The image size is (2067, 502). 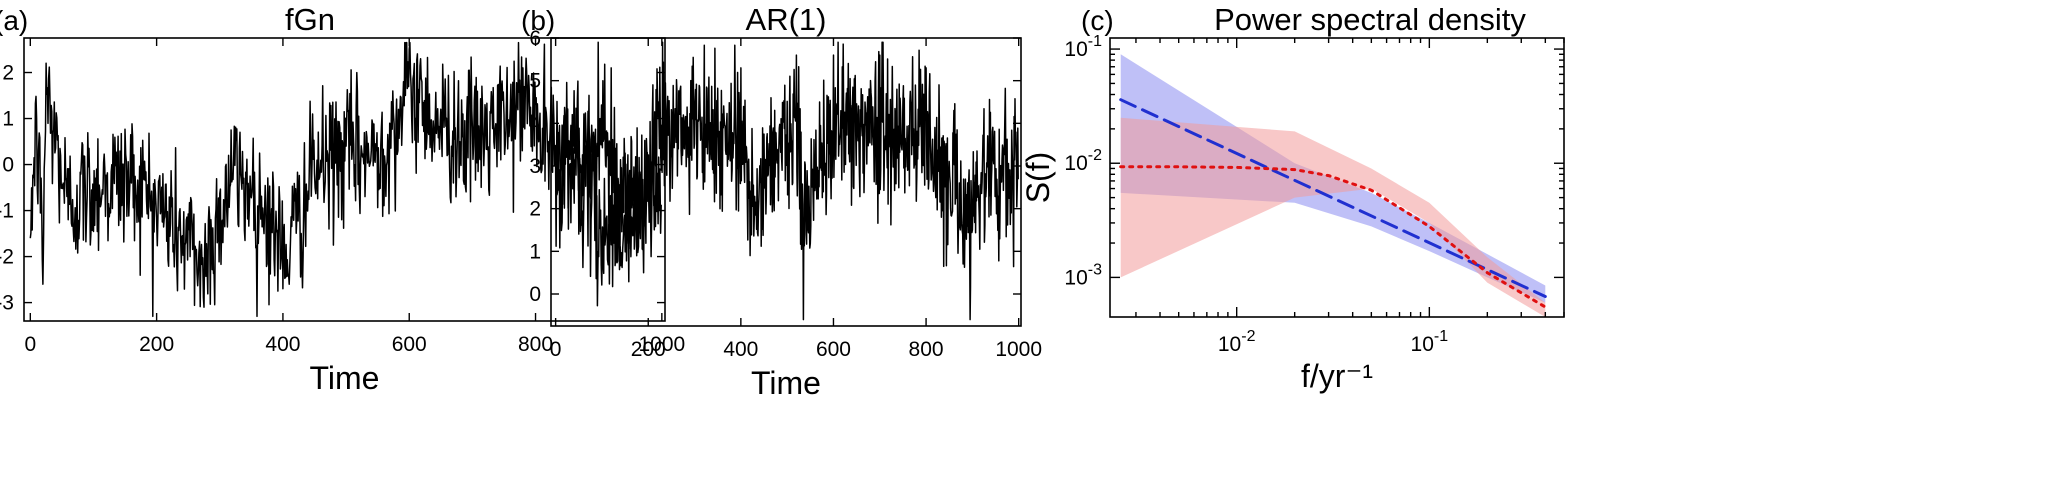 I want to click on y-tick-label: 5, so click(x=535, y=81).